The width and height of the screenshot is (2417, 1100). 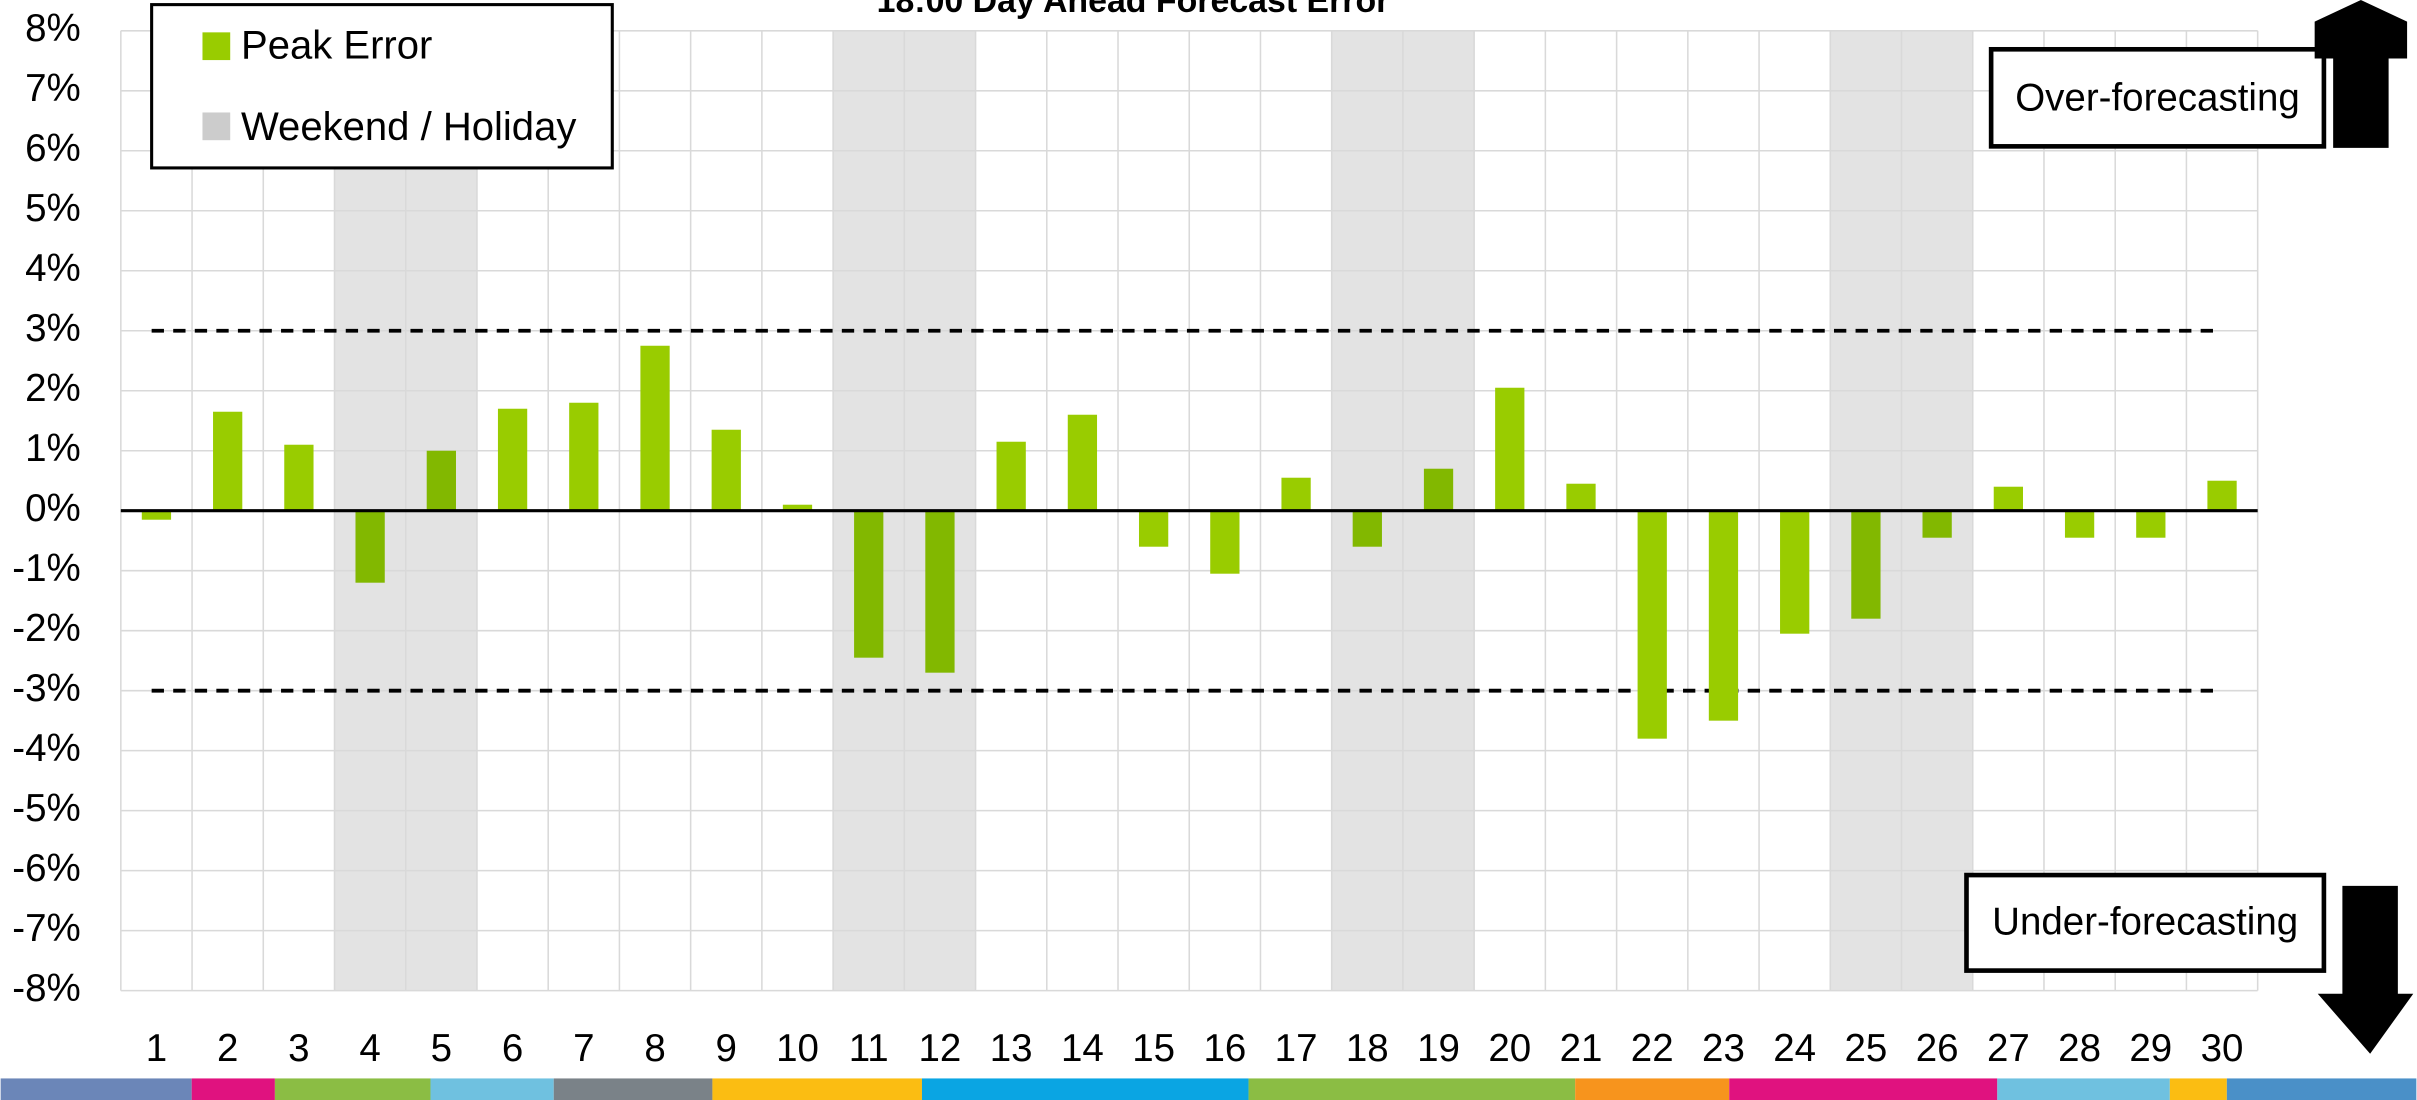 What do you see at coordinates (1438, 1048) in the screenshot?
I see `x-tick-label: 19` at bounding box center [1438, 1048].